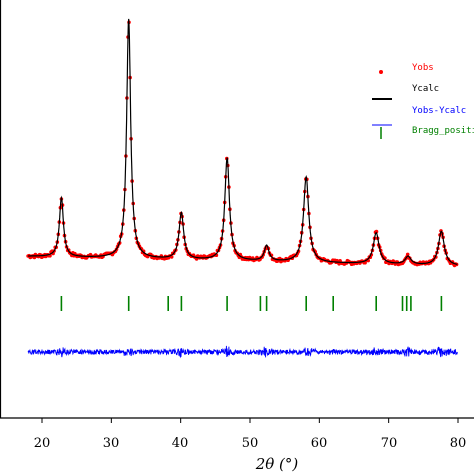  I want to click on x-axis-ticks, so click(250, 420).